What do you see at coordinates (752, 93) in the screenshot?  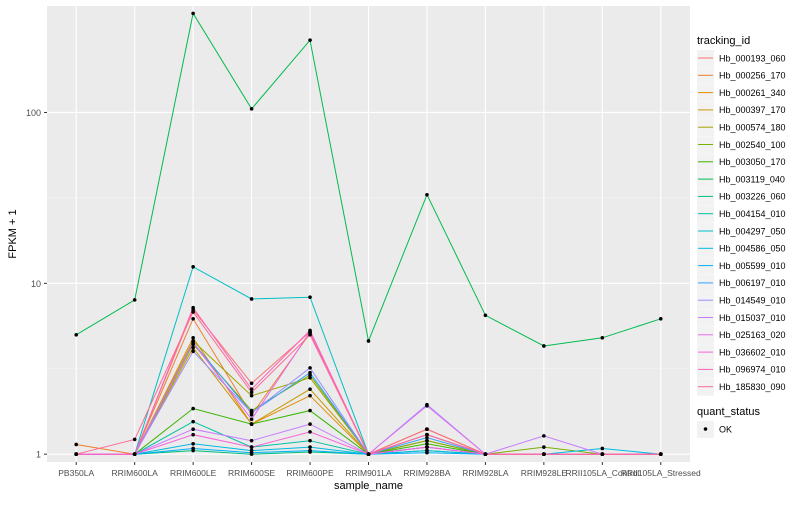 I see `legend-label: Hb_000261_340` at bounding box center [752, 93].